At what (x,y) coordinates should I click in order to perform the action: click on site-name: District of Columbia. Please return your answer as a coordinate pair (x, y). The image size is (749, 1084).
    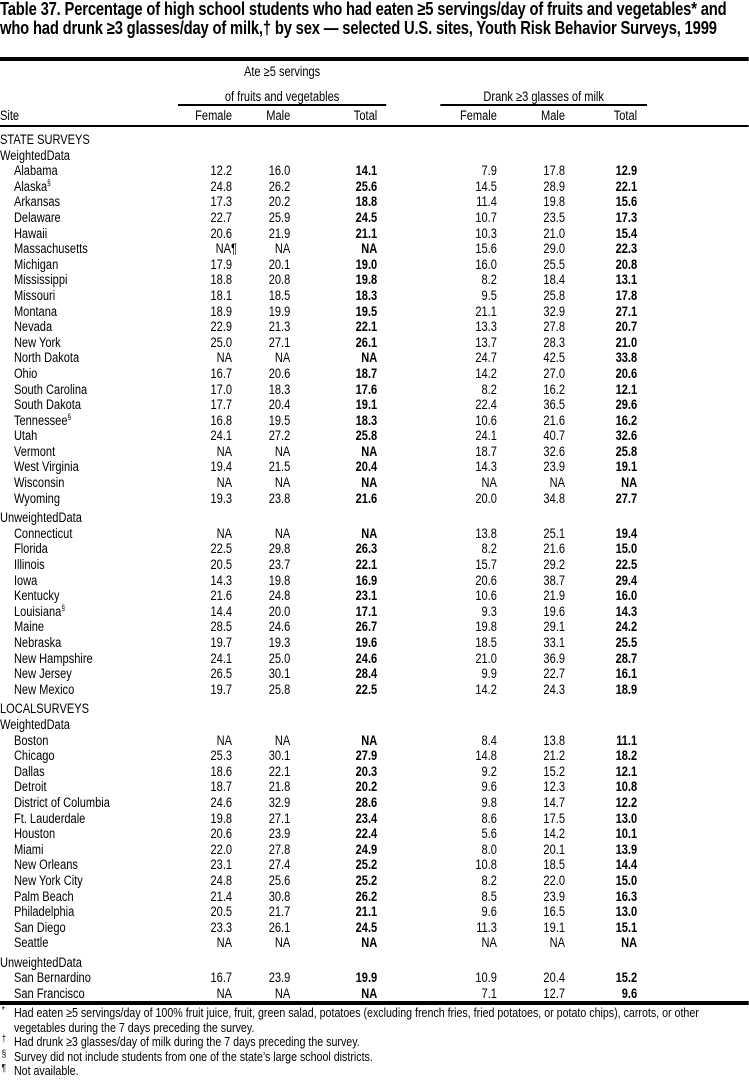
    Looking at the image, I should click on (61, 802).